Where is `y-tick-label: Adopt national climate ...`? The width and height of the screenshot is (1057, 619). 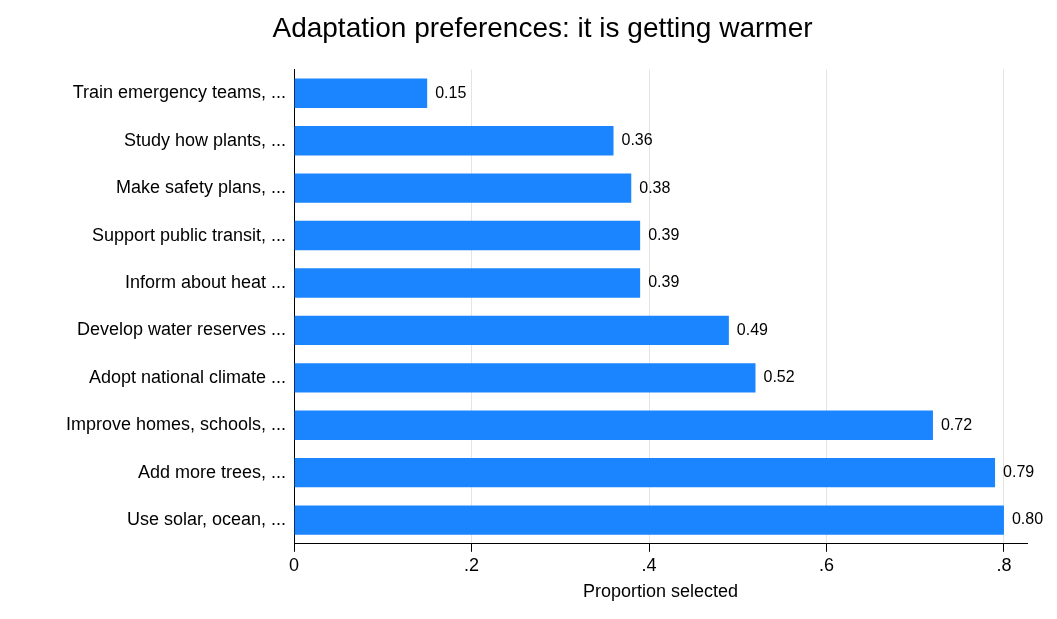
y-tick-label: Adopt national climate ... is located at coordinates (187, 376).